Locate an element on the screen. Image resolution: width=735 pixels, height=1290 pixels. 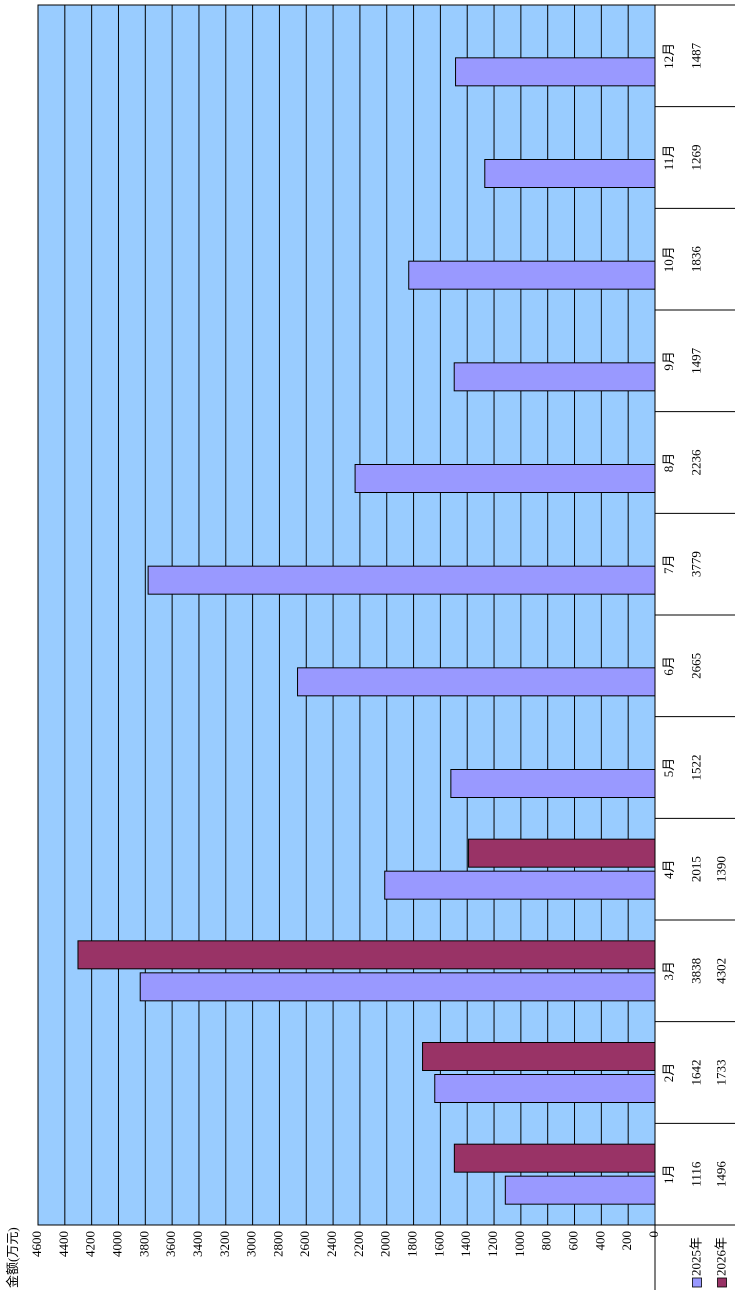
y-tick-label: 1400 is located at coordinates (465, 1244).